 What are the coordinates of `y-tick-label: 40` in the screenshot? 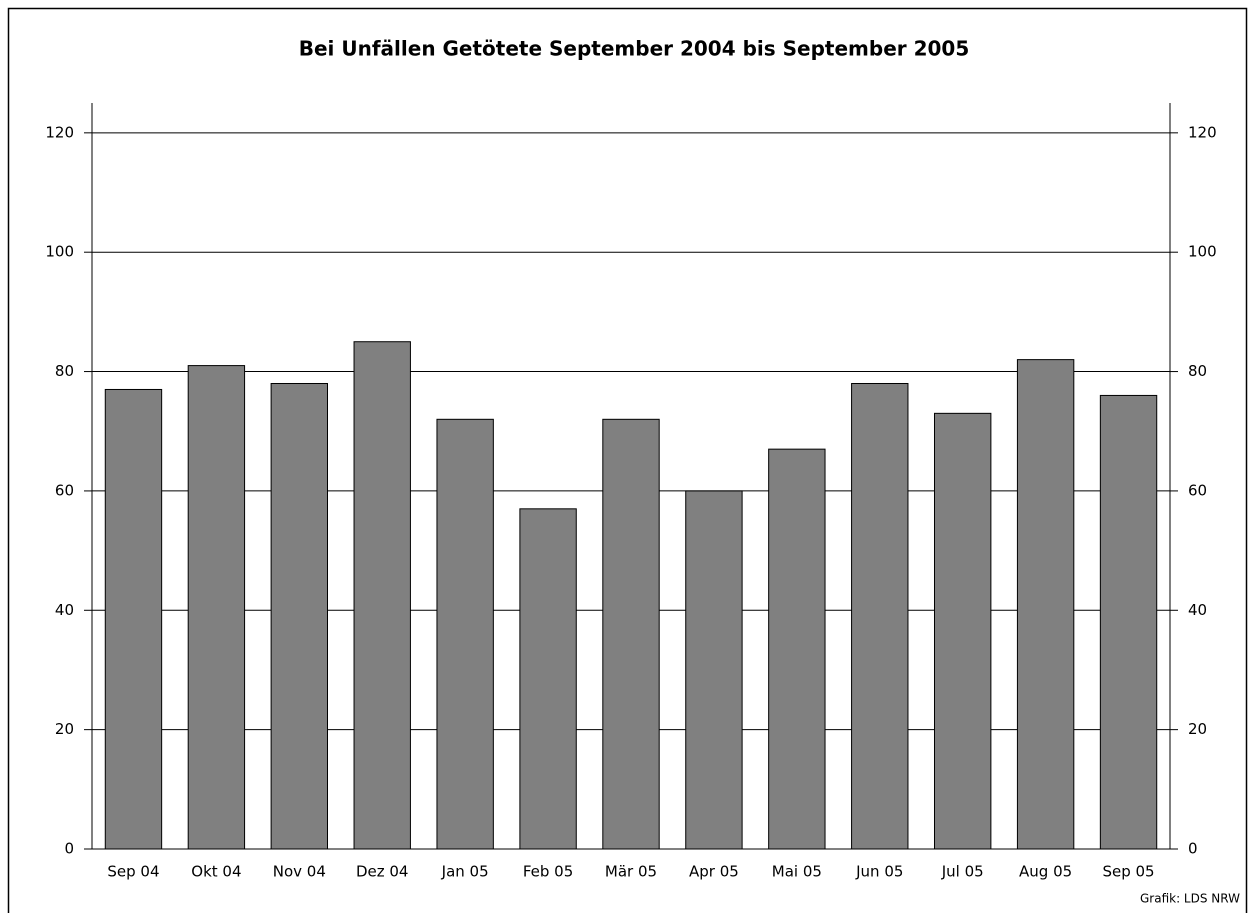 It's located at (64, 610).